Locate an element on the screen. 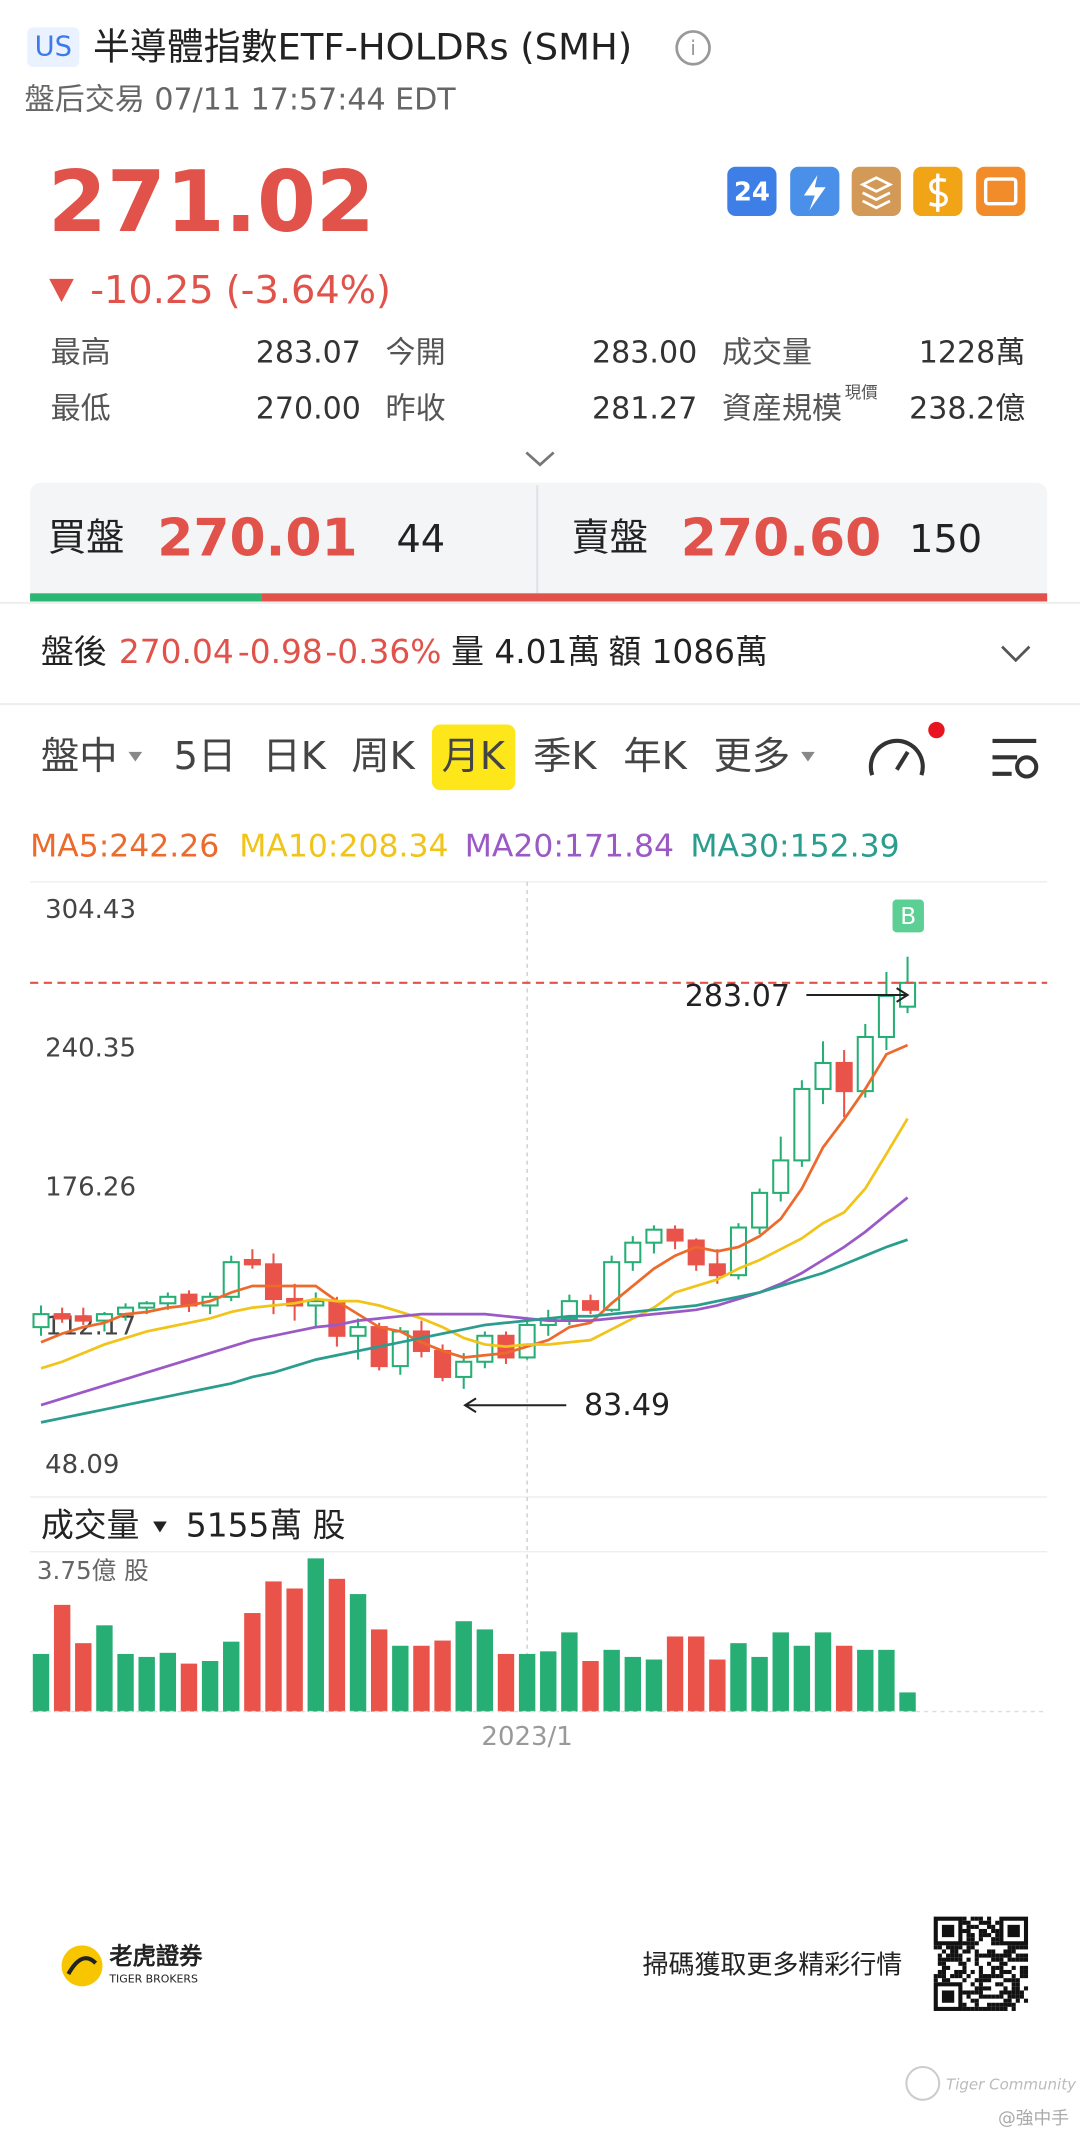  icon-ticket is located at coordinates (1001, 191).